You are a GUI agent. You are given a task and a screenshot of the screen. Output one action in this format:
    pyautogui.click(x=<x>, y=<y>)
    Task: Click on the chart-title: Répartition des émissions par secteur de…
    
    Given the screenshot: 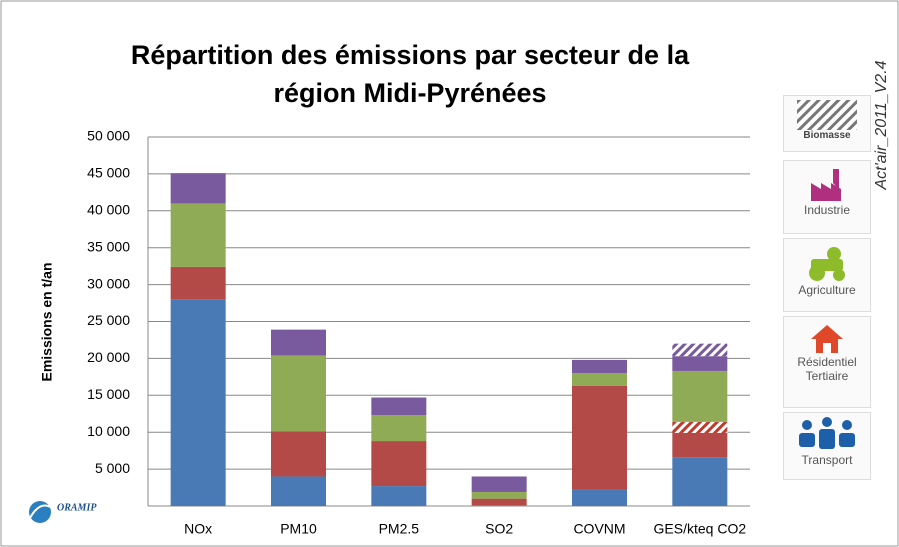 What is the action you would take?
    pyautogui.click(x=410, y=55)
    